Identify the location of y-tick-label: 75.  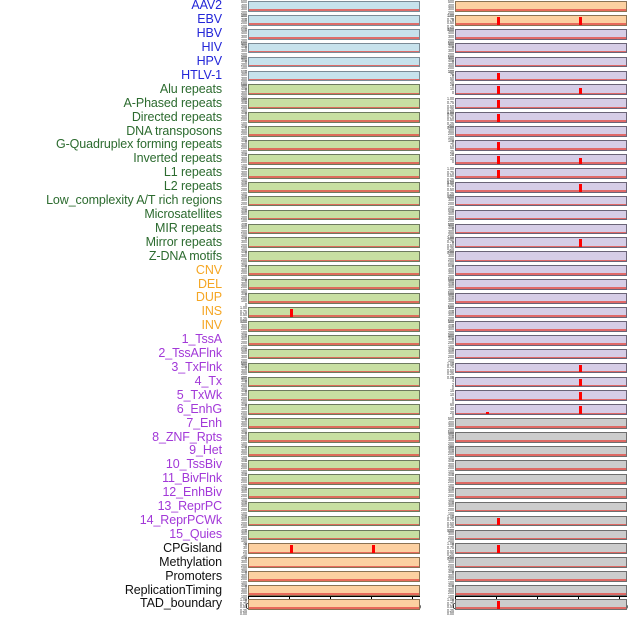
(452, 75).